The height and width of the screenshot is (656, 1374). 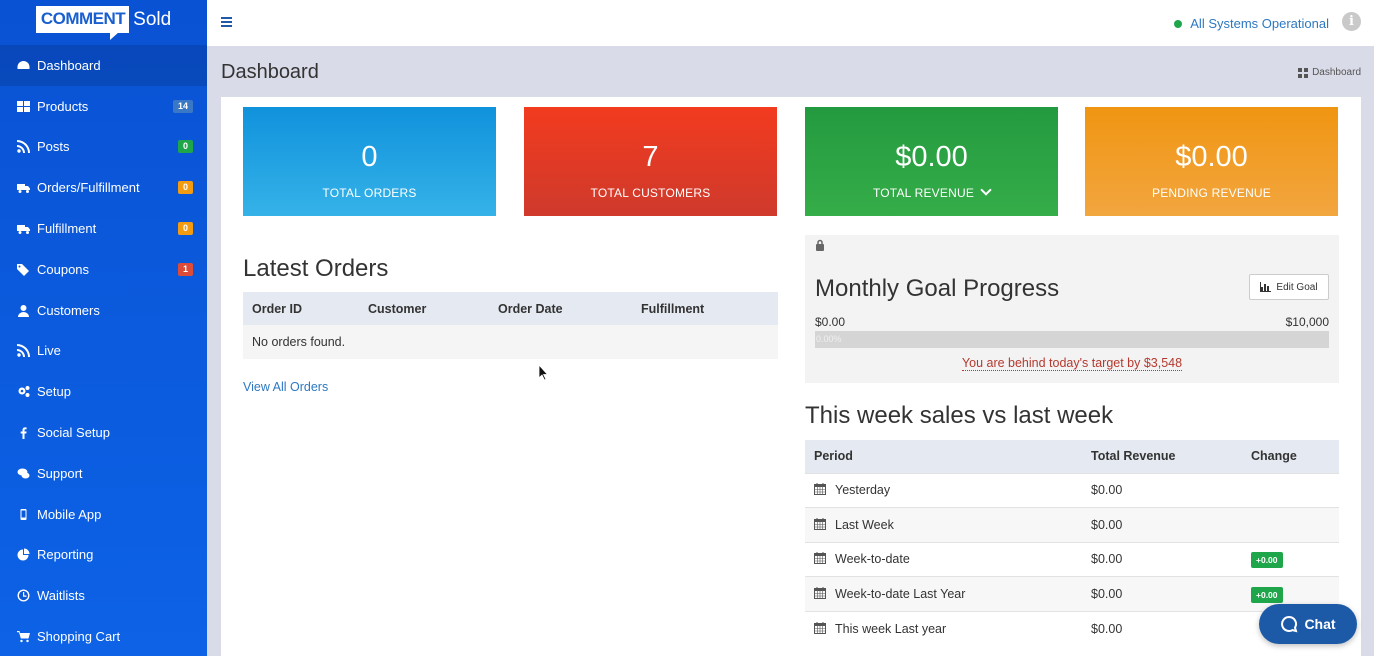 What do you see at coordinates (1211, 193) in the screenshot?
I see `stat-label: PENDING REVENUE` at bounding box center [1211, 193].